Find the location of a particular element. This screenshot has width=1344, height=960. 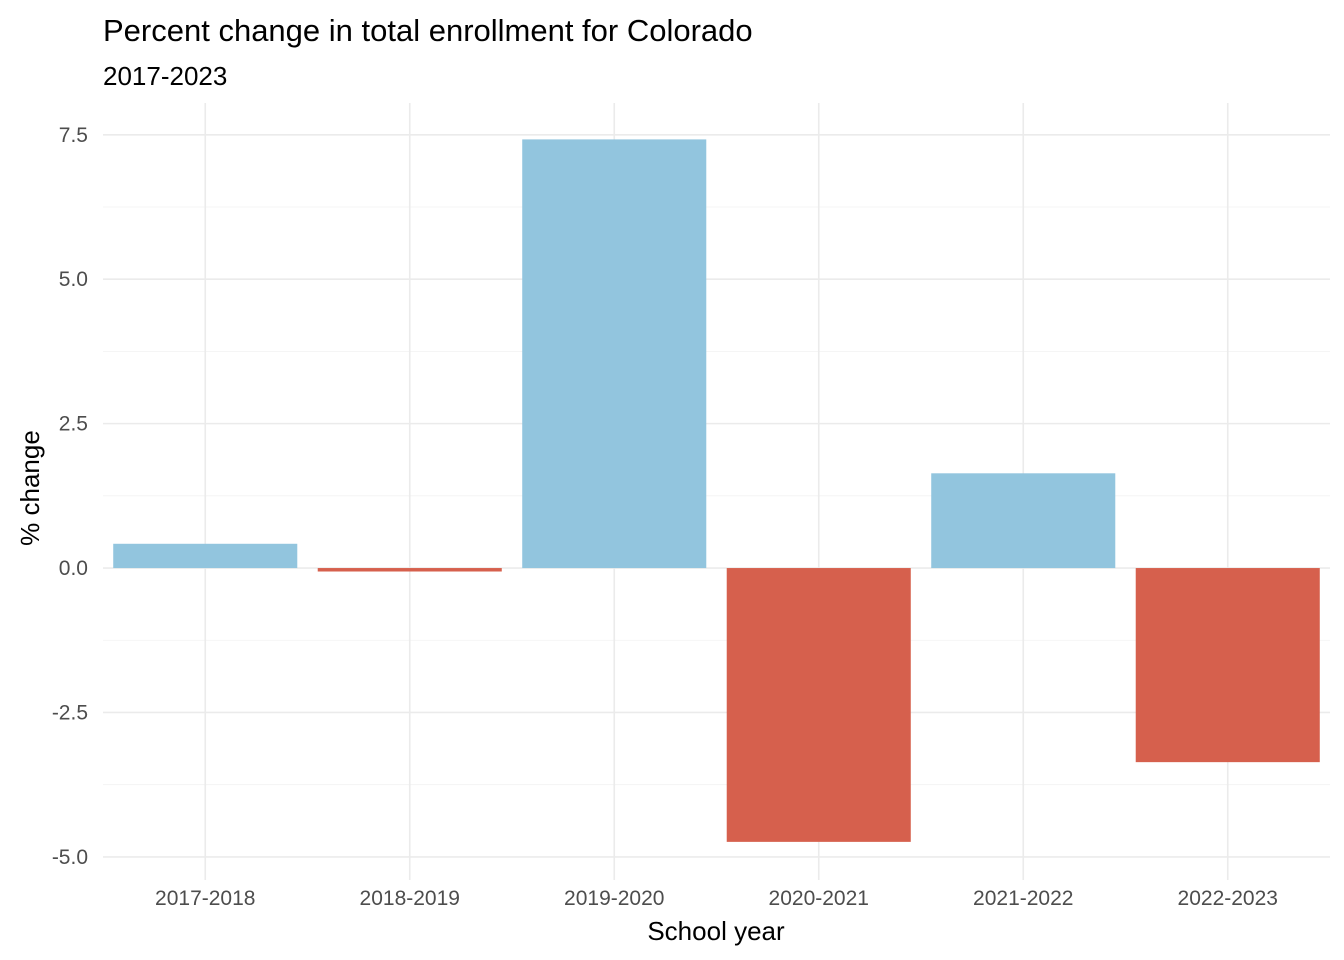

chart-subtitle: 2017-2023 is located at coordinates (165, 76).